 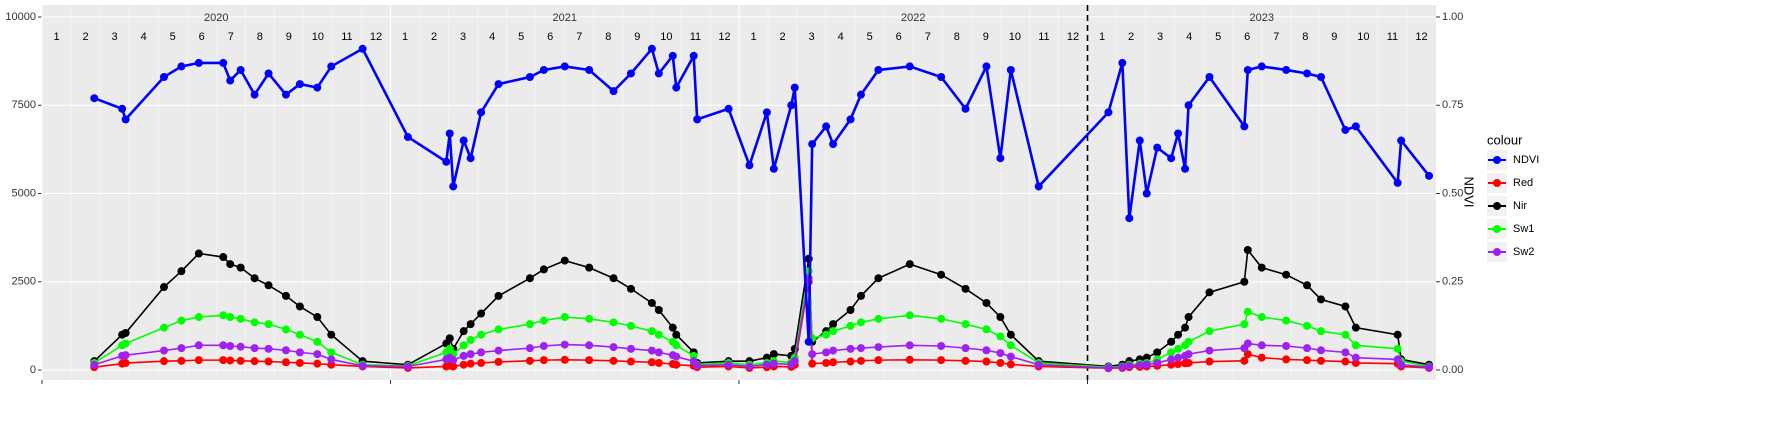 I want to click on month-label: 10, so click(x=318, y=37).